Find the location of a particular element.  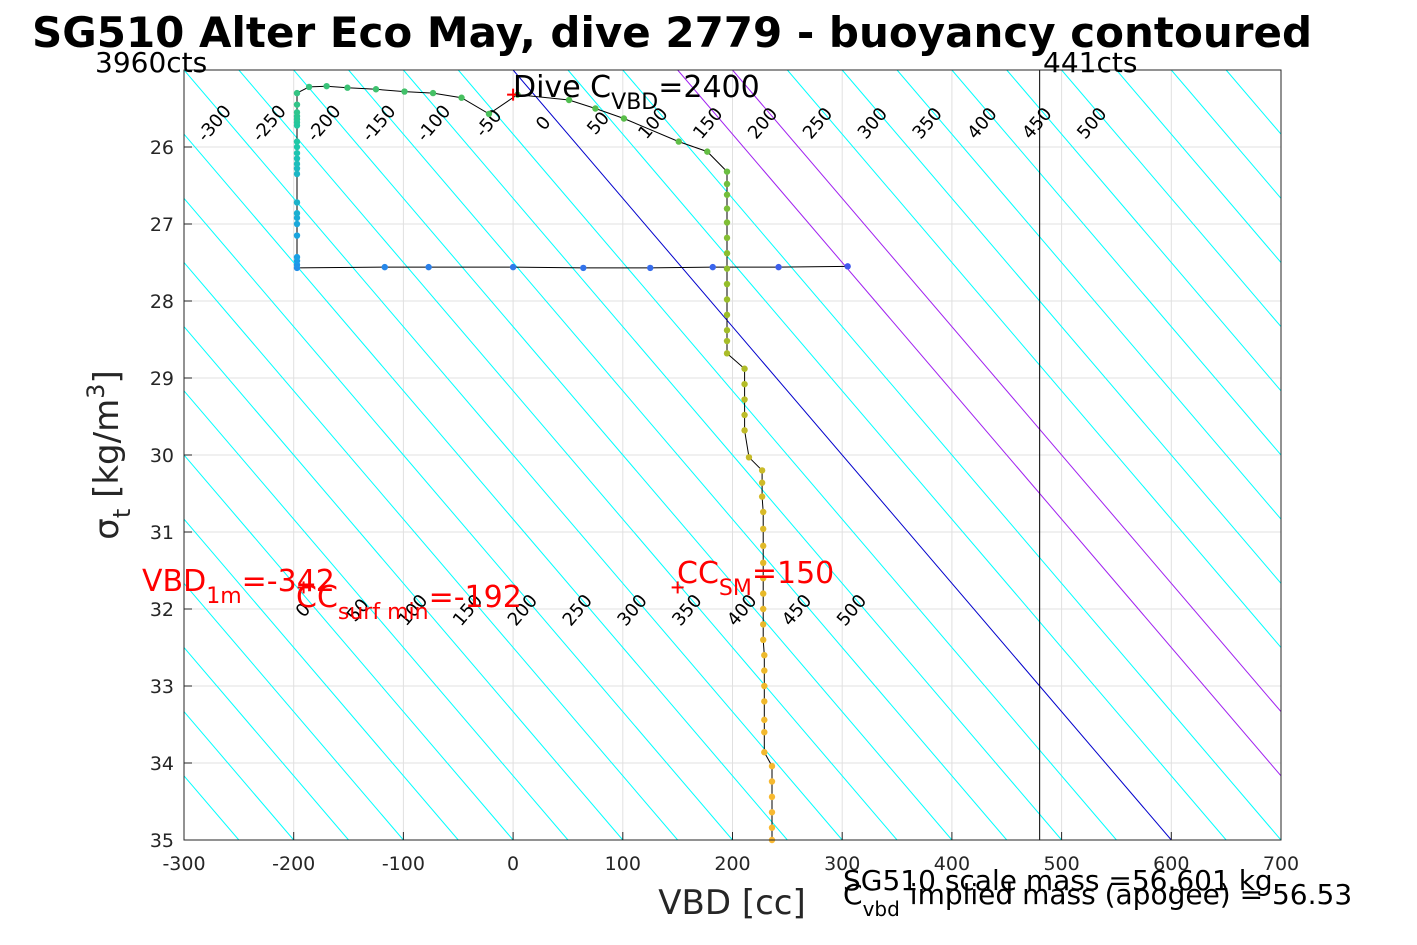

y-tick-label: 31 is located at coordinates (162, 533).